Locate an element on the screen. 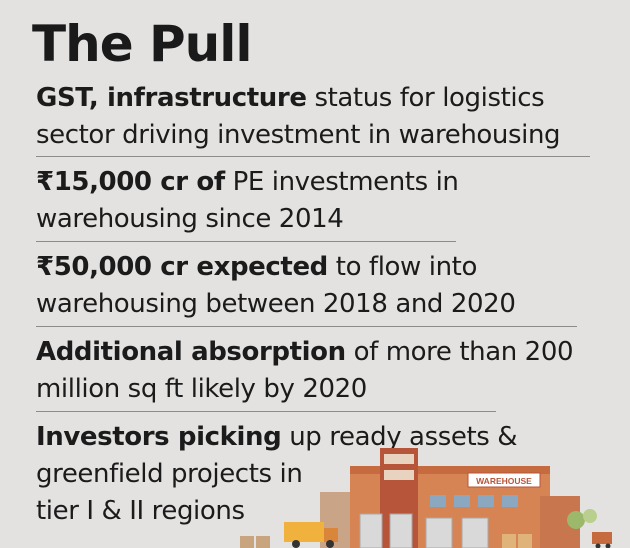 The height and width of the screenshot is (548, 630). item-highlight: ₹50,000 cr expected is located at coordinates (182, 267).